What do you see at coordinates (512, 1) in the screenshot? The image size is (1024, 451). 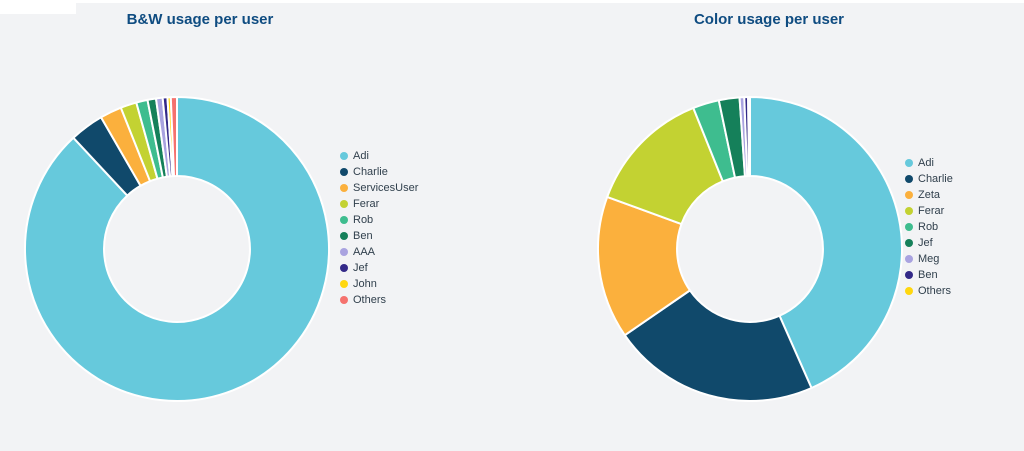 I see `window-top-strip` at bounding box center [512, 1].